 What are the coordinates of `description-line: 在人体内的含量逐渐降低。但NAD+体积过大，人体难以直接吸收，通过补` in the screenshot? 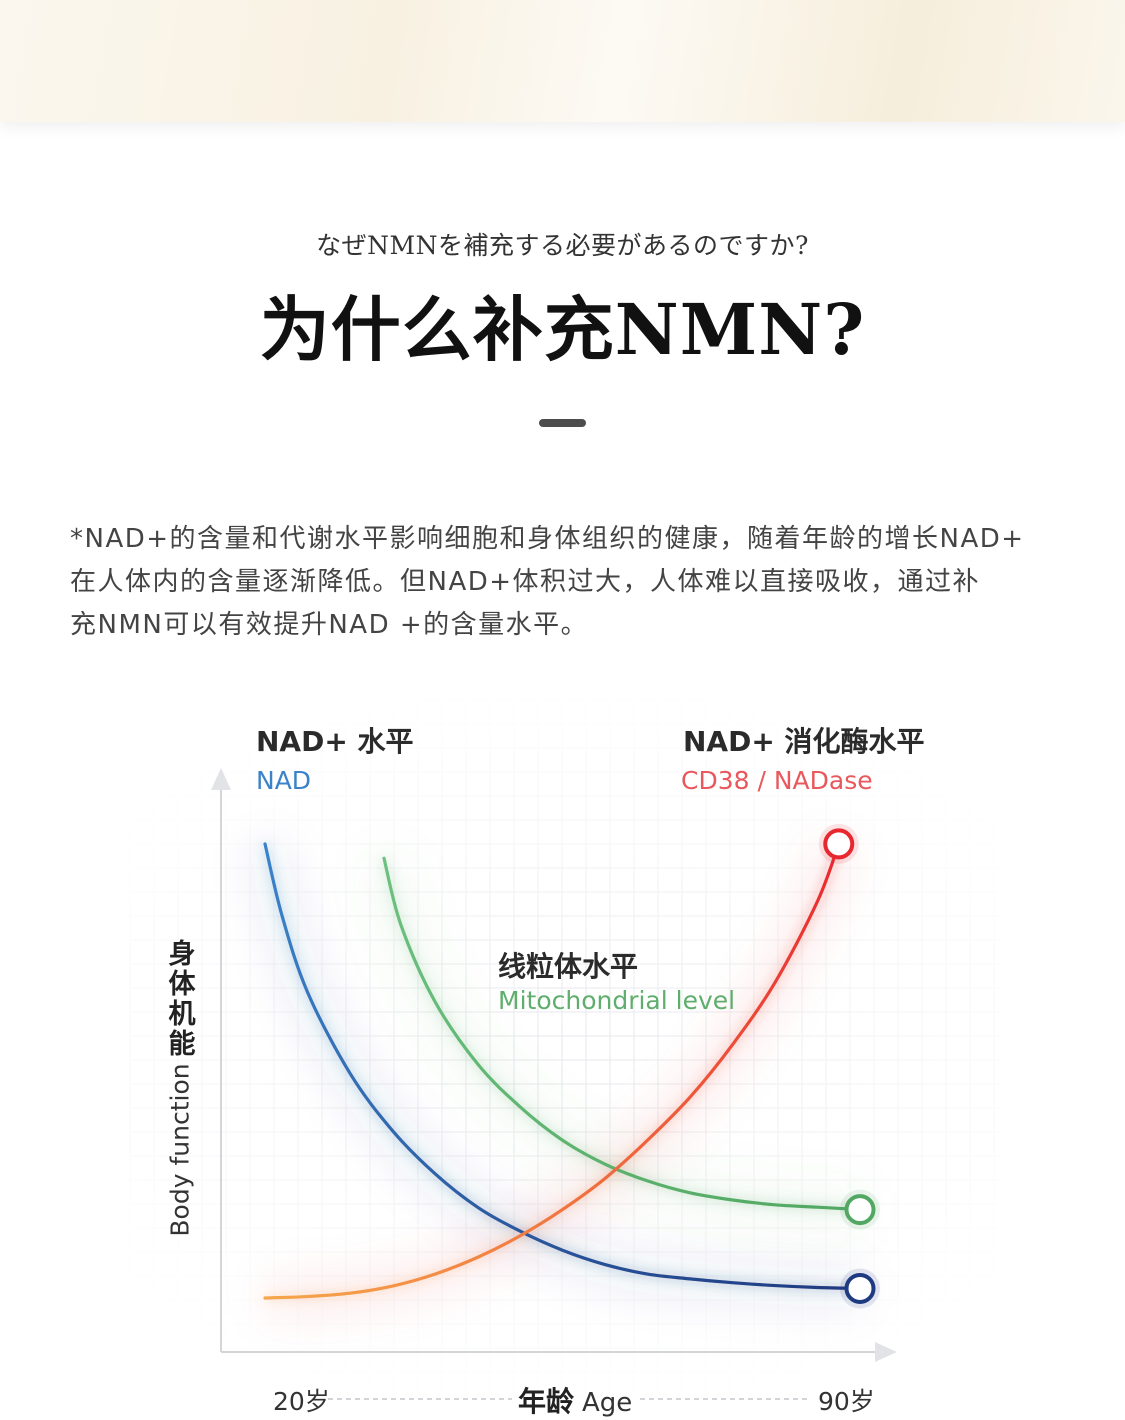 It's located at (525, 582).